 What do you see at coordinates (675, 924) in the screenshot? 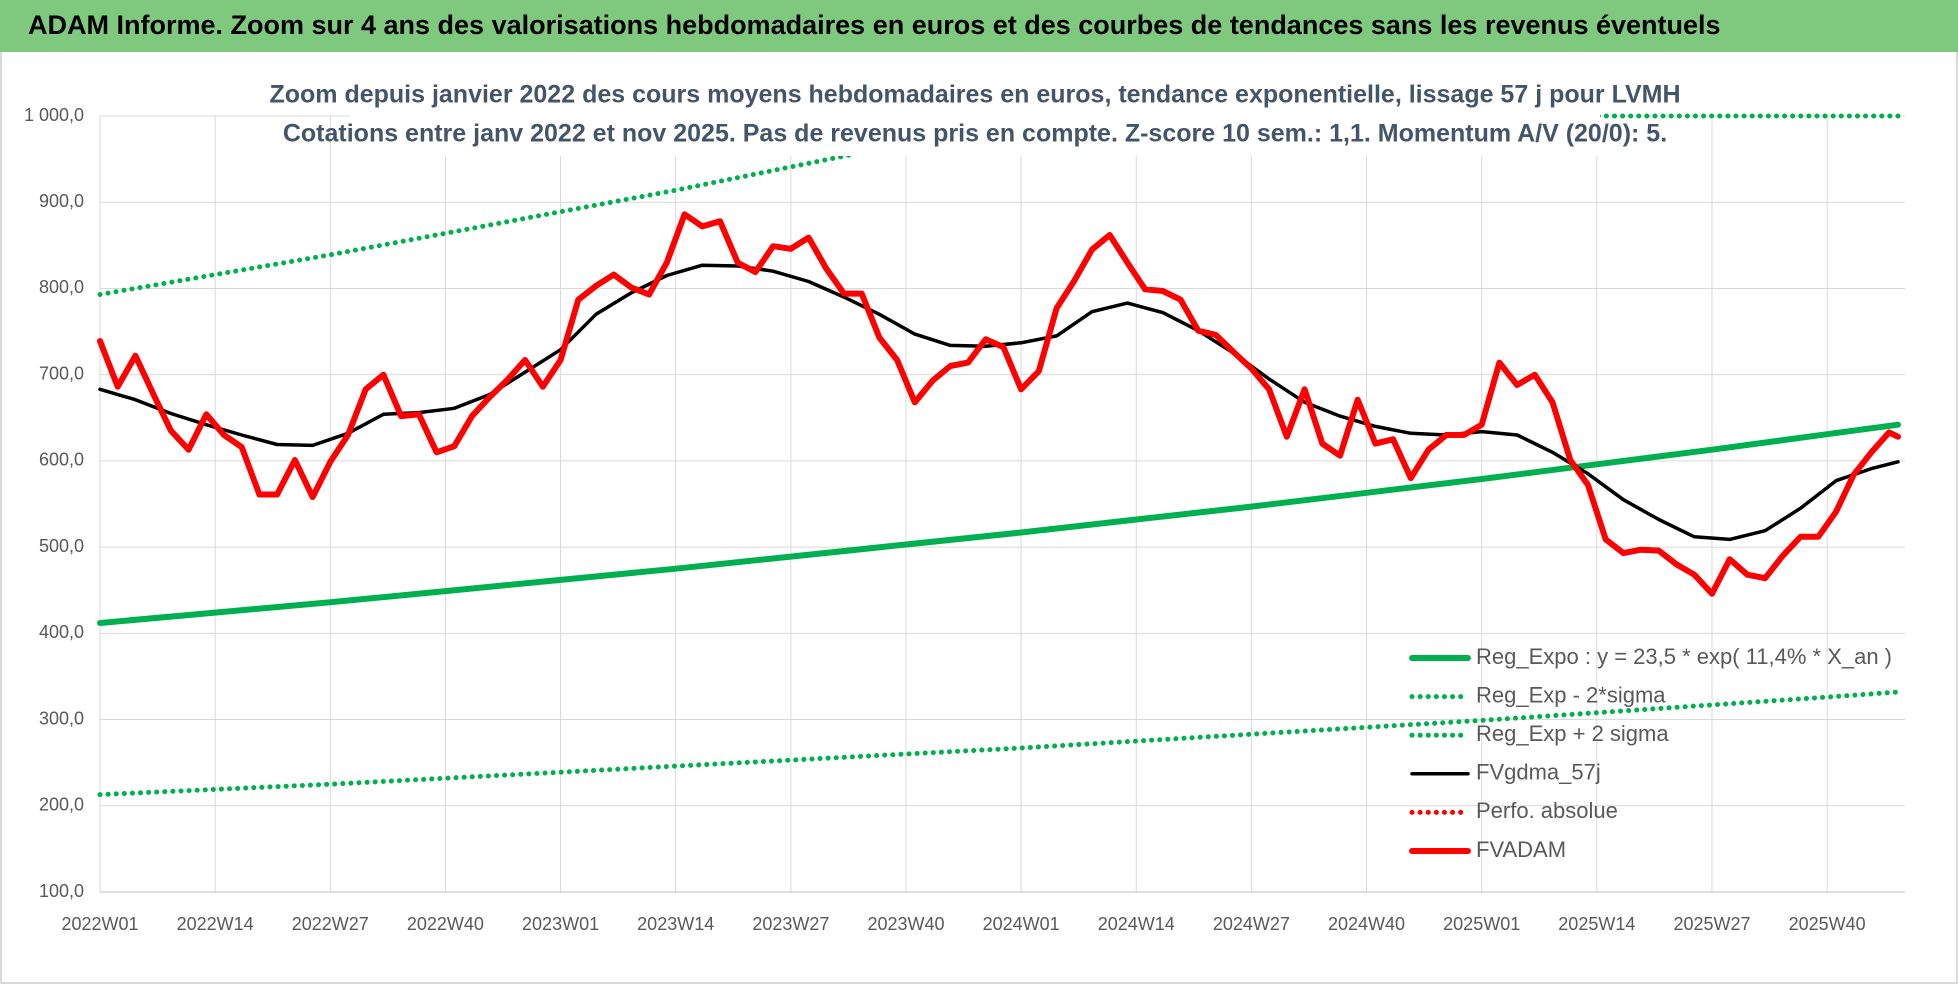
I see `x-tick-label: 2023W14` at bounding box center [675, 924].